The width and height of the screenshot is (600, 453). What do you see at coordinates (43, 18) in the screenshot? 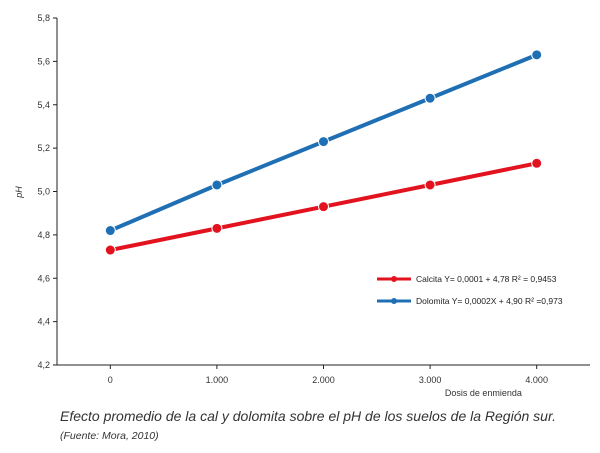
I see `y-tick-label: 5,8` at bounding box center [43, 18].